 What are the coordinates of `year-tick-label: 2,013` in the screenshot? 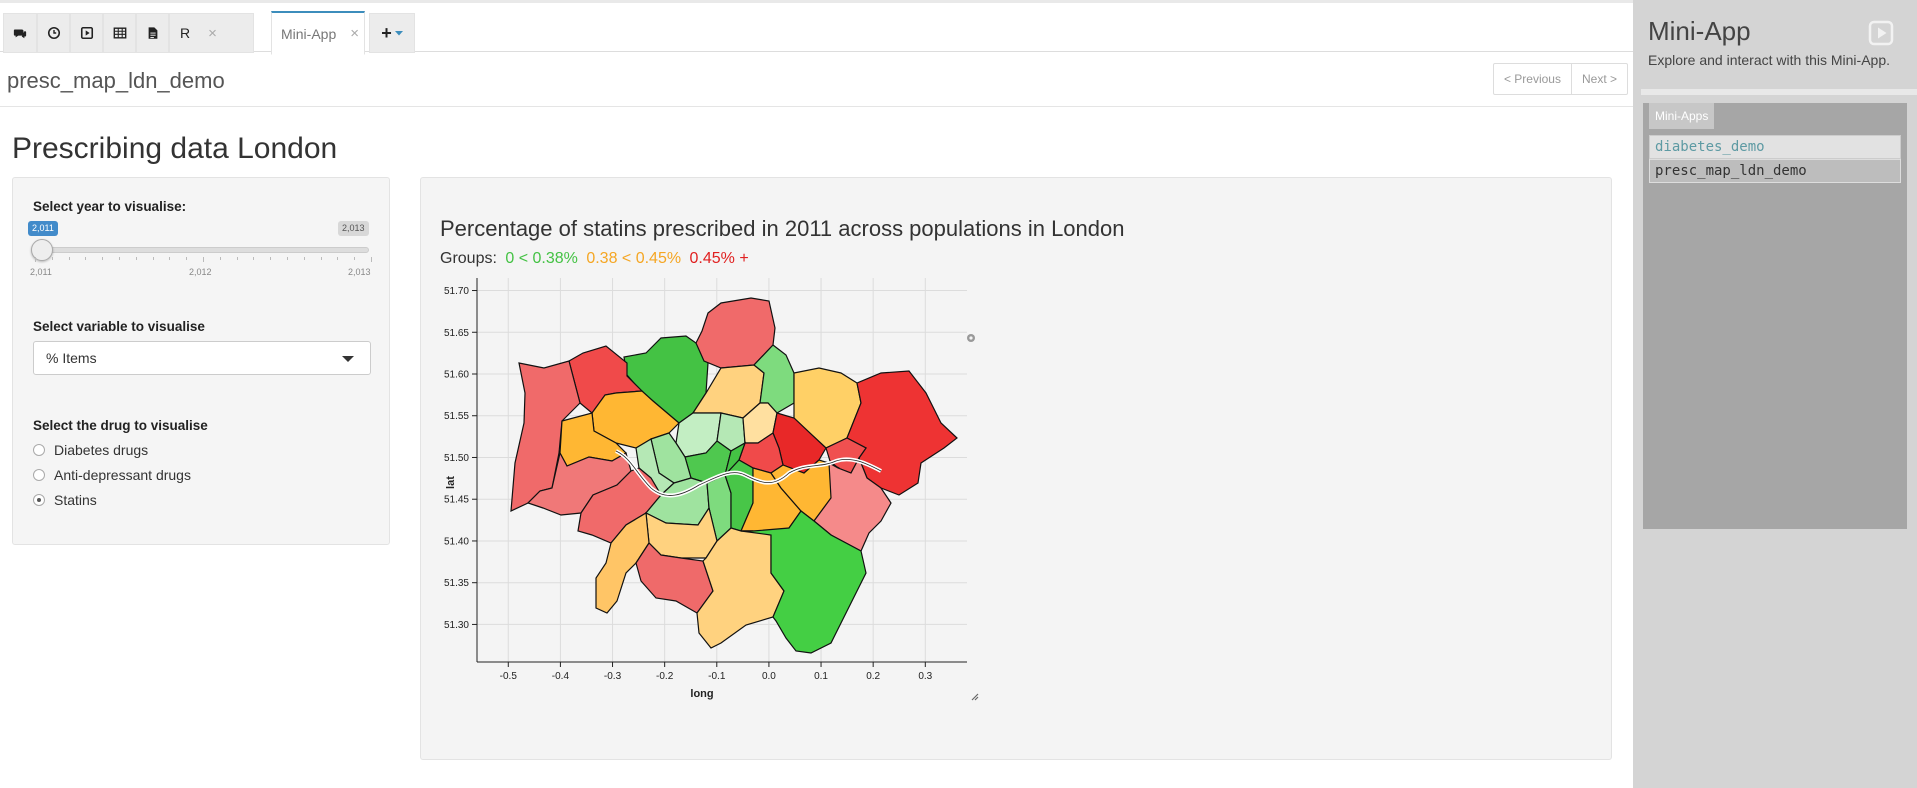 It's located at (359, 272).